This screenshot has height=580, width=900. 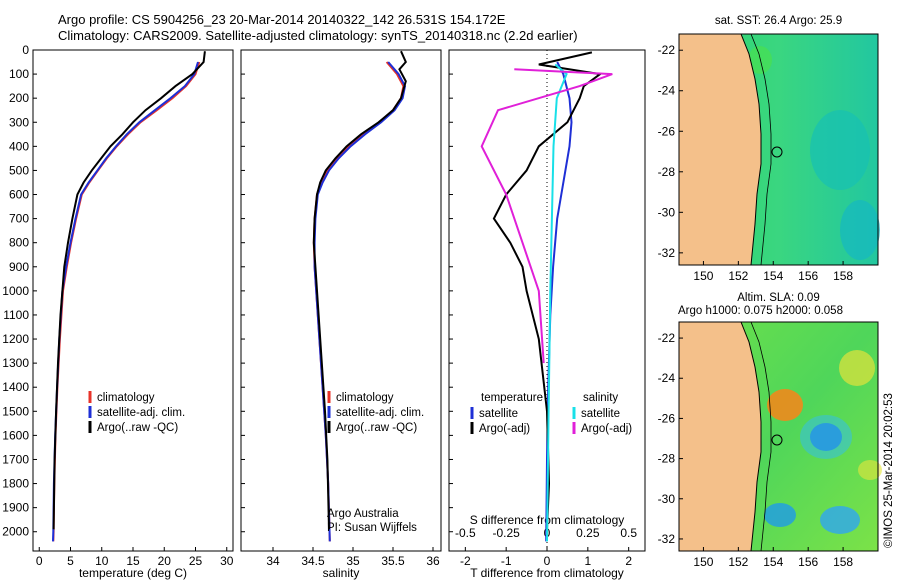 What do you see at coordinates (341, 573) in the screenshot?
I see `x-axis-label: salinity` at bounding box center [341, 573].